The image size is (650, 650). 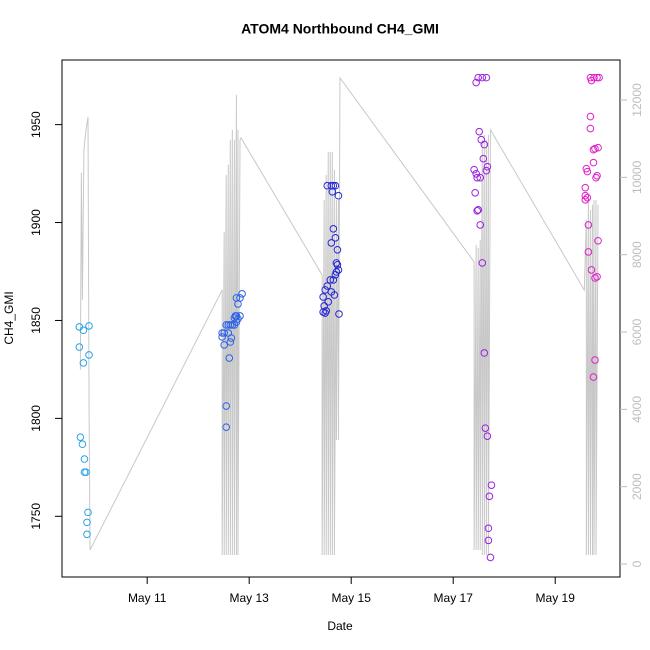 What do you see at coordinates (454, 598) in the screenshot?
I see `x-tick-label: May 17` at bounding box center [454, 598].